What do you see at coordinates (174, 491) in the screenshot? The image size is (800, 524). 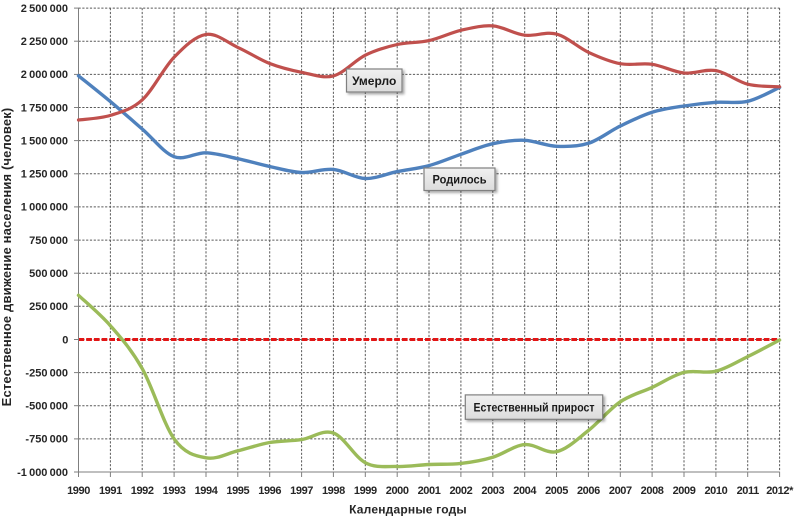 I see `svg-text: 1993` at bounding box center [174, 491].